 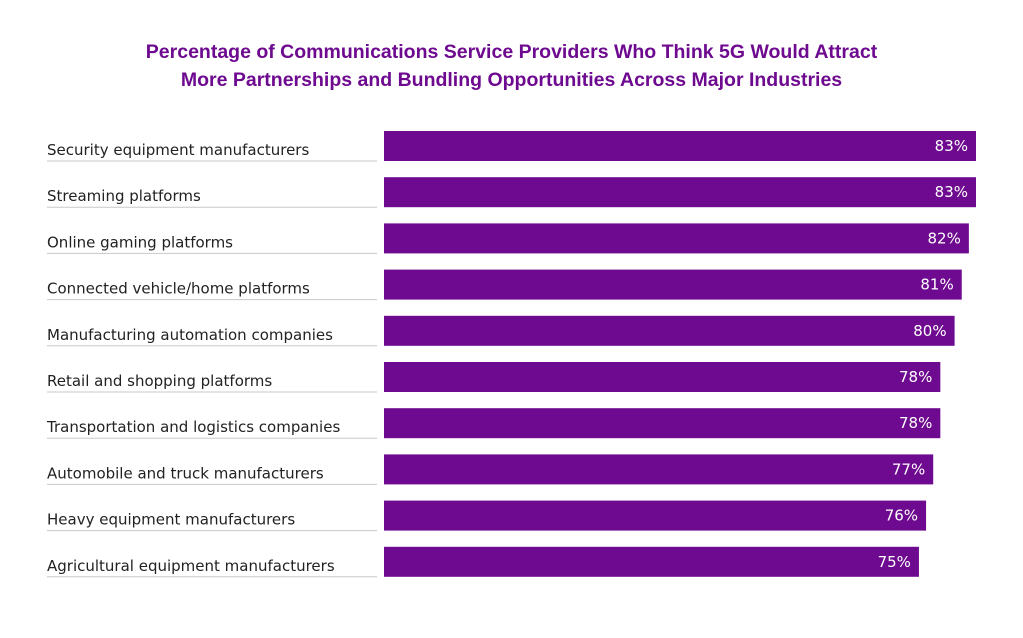 I want to click on bar-row: Online gaming platforms 82%, so click(x=508, y=238).